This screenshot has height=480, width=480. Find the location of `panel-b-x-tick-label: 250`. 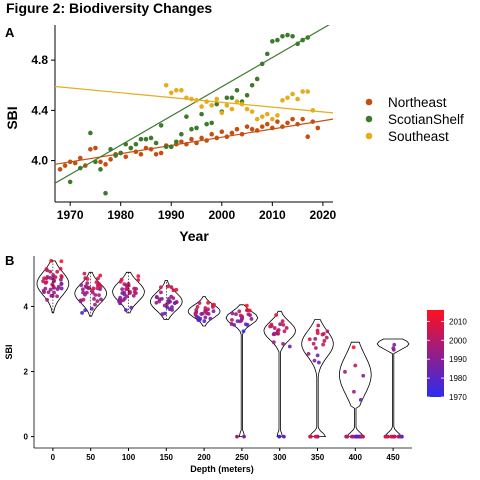

panel-b-x-tick-label: 250 is located at coordinates (242, 457).